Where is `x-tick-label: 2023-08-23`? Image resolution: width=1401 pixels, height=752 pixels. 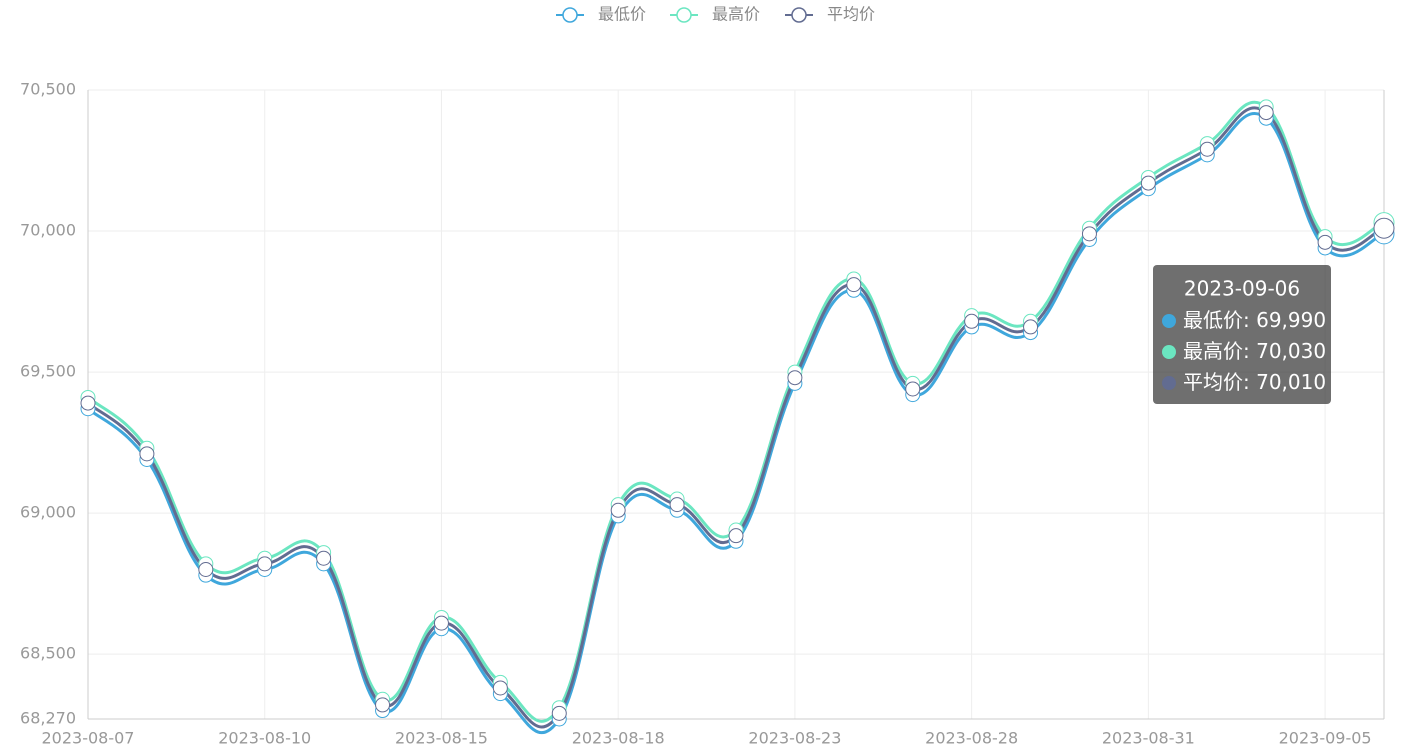 x-tick-label: 2023-08-23 is located at coordinates (794, 738).